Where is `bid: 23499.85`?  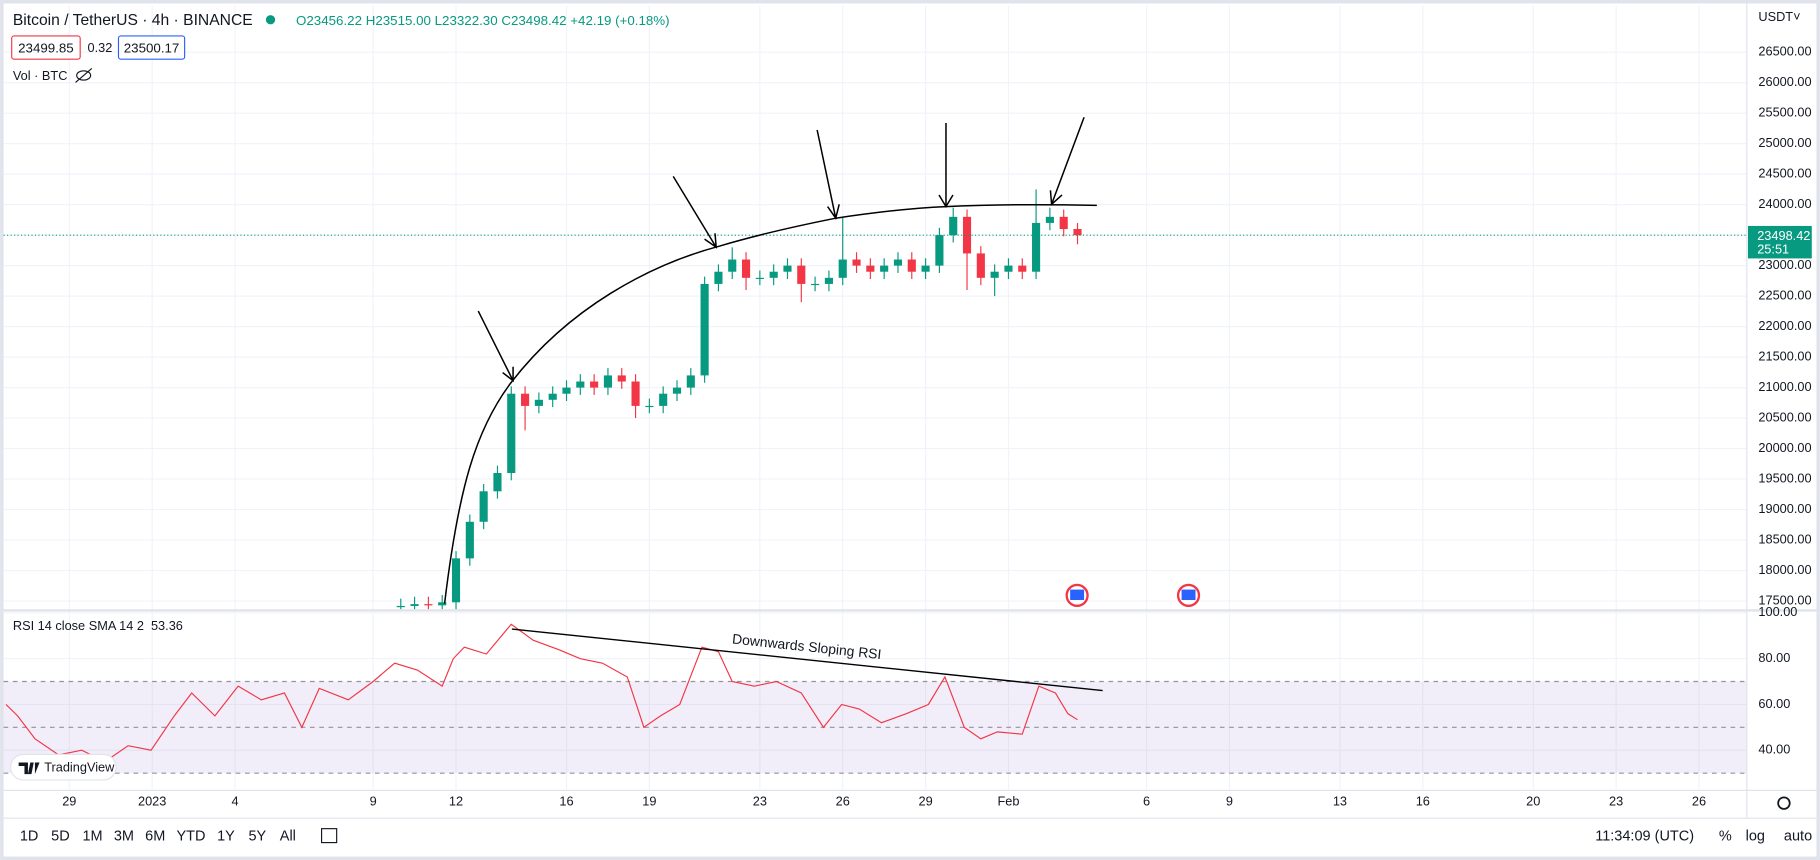 bid: 23499.85 is located at coordinates (46, 47).